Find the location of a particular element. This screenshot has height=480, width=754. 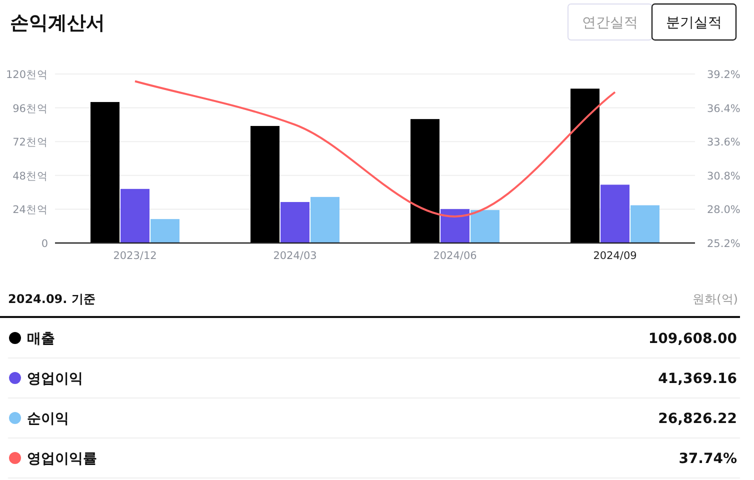

y-tick-label: 48천억 is located at coordinates (30, 176).